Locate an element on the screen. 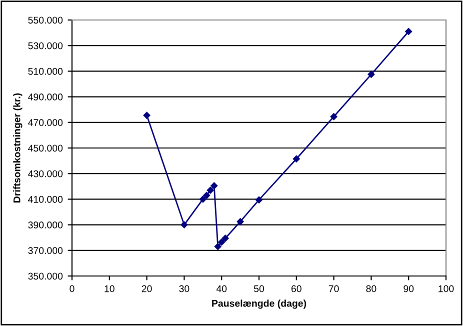 This screenshot has width=463, height=326. x-tick-label: 40 is located at coordinates (221, 288).